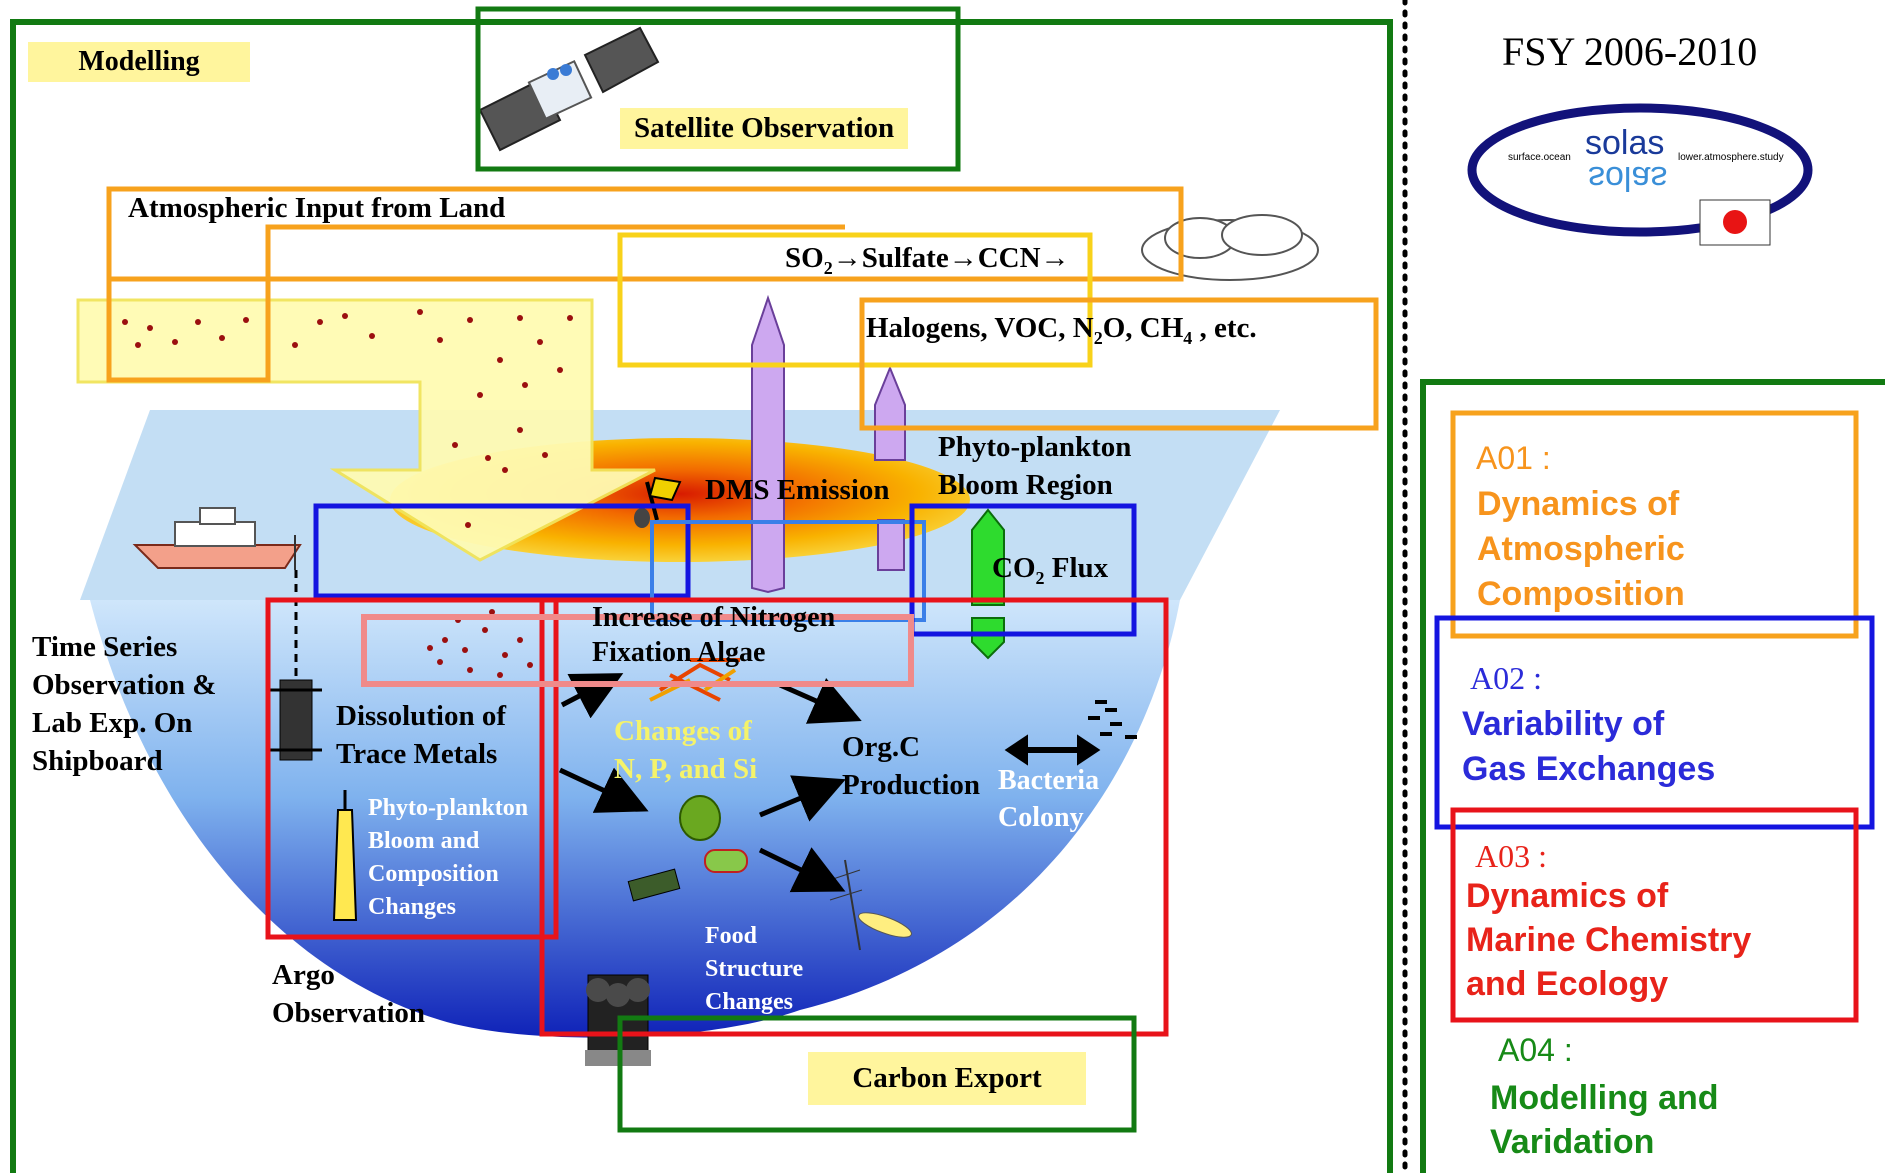 The height and width of the screenshot is (1173, 1885). Describe the element at coordinates (317, 208) in the screenshot. I see `atm-input-label: Atmospheric Input from Land` at that location.